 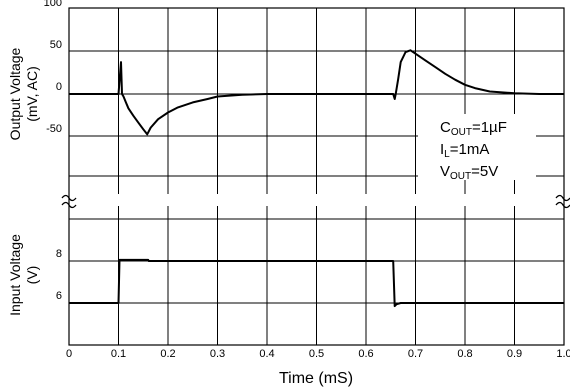 What do you see at coordinates (514, 354) in the screenshot?
I see `x-tick-label: 0.9` at bounding box center [514, 354].